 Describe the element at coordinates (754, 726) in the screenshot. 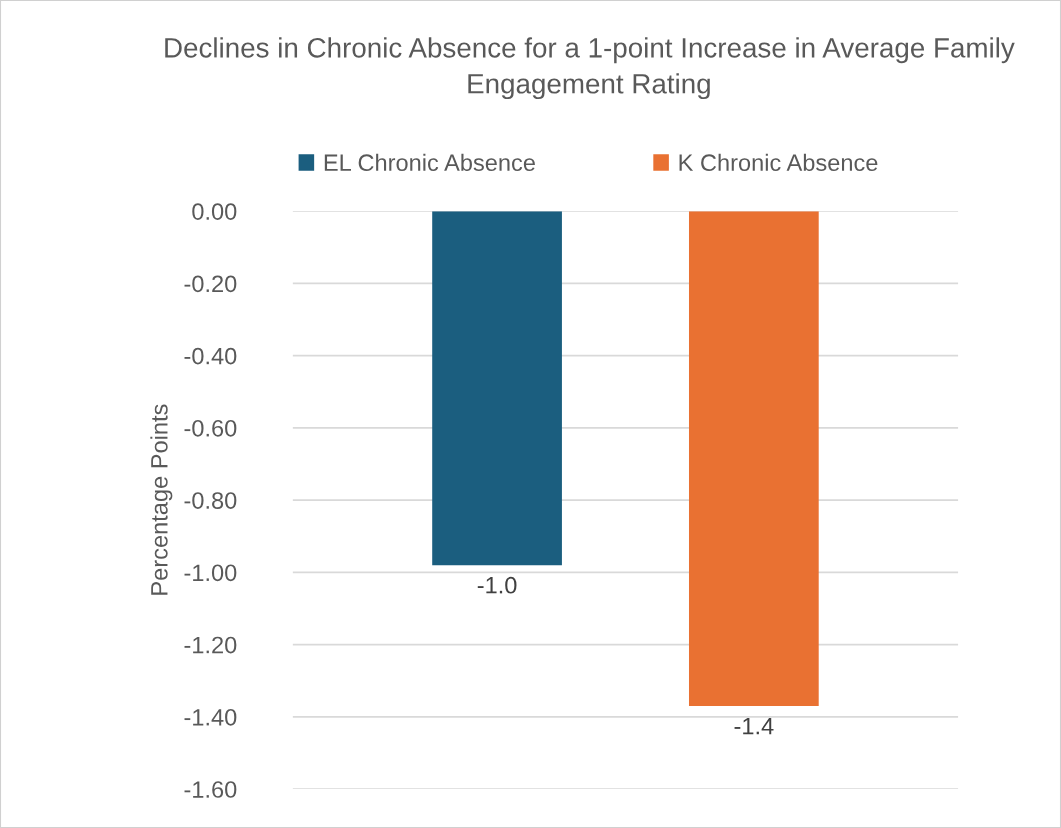

I see `data-label: -1.4` at that location.